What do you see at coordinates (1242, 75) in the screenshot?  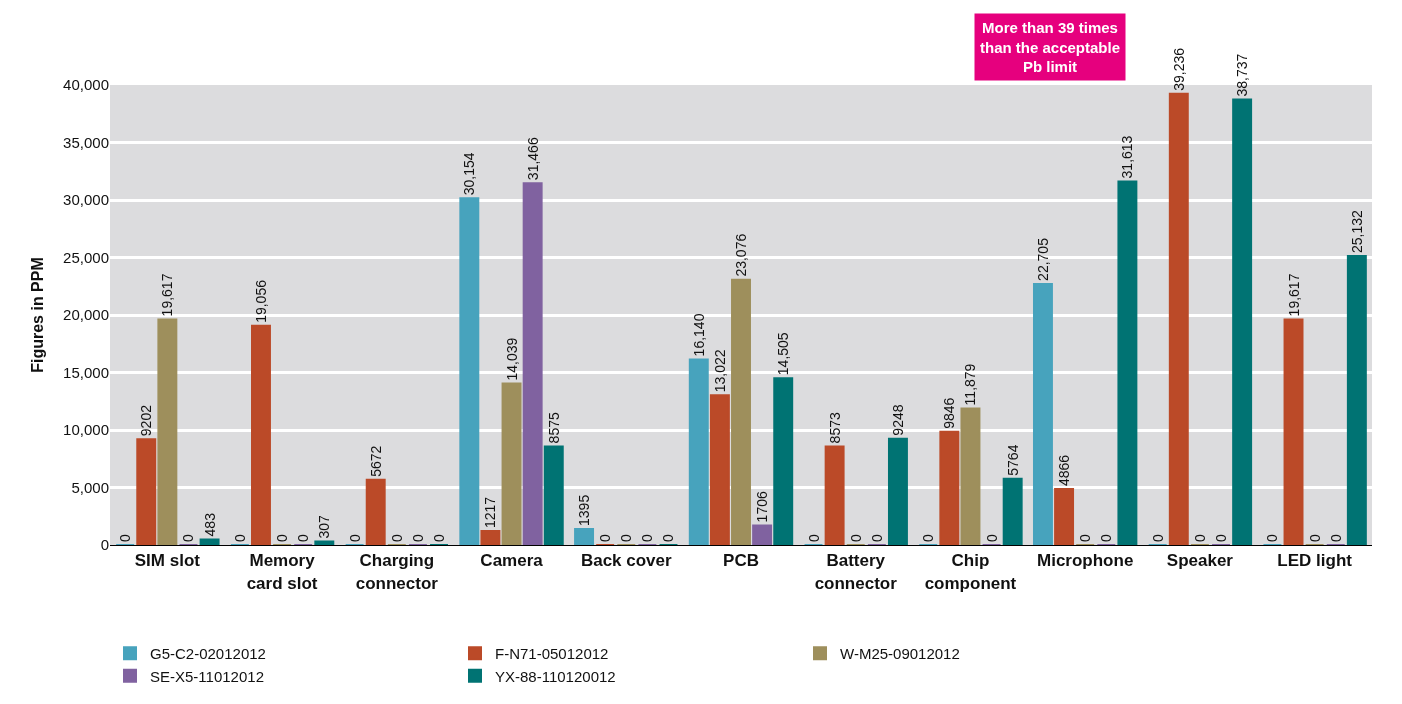 I see `data-label: 38,737` at bounding box center [1242, 75].